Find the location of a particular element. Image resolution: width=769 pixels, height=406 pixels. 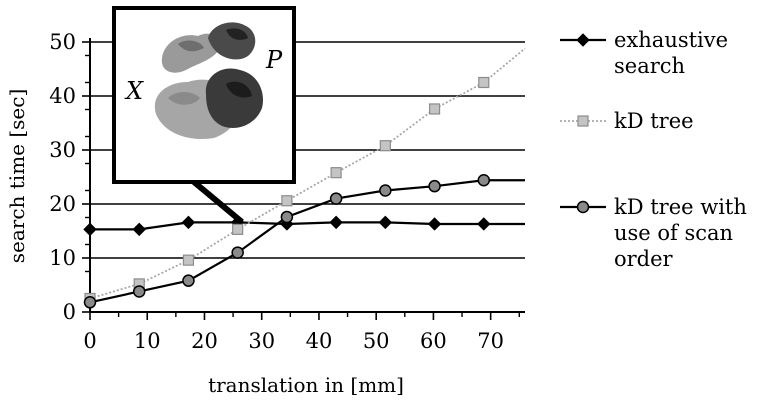

x-tick-label: 70 is located at coordinates (490, 341).